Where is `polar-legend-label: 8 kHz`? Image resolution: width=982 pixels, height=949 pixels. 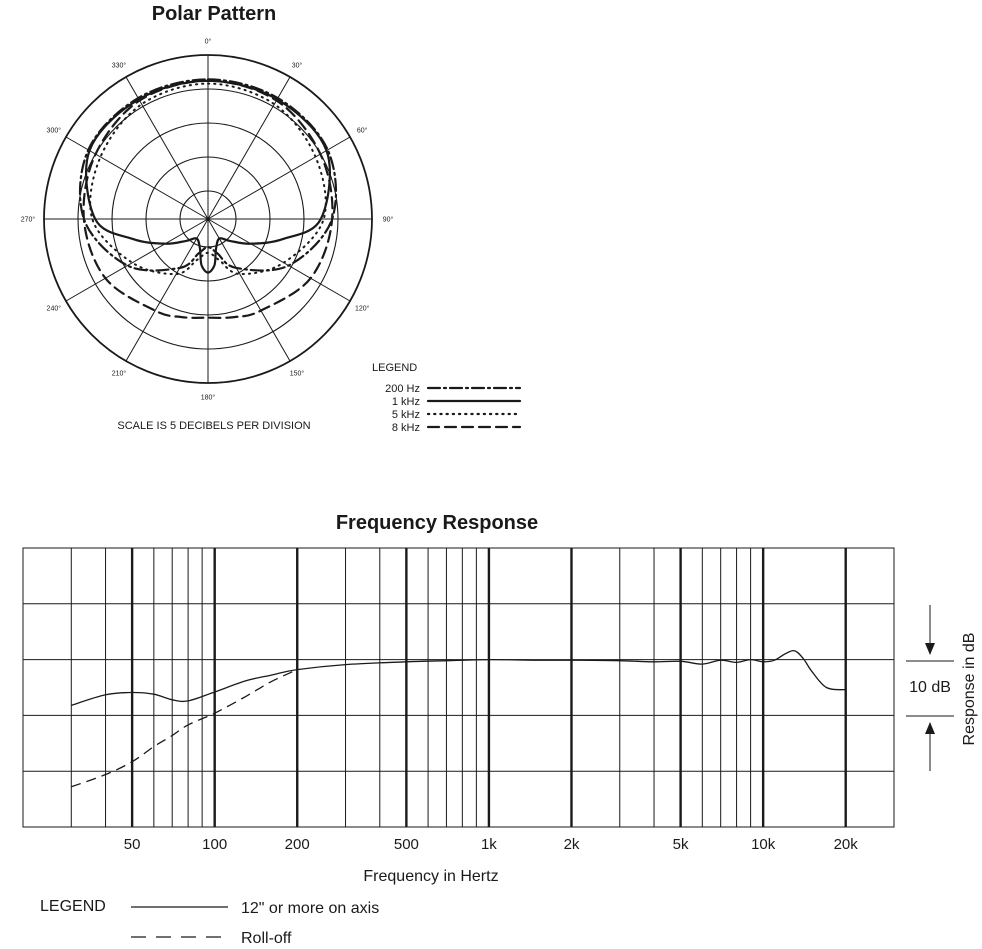
polar-legend-label: 8 kHz is located at coordinates (406, 428).